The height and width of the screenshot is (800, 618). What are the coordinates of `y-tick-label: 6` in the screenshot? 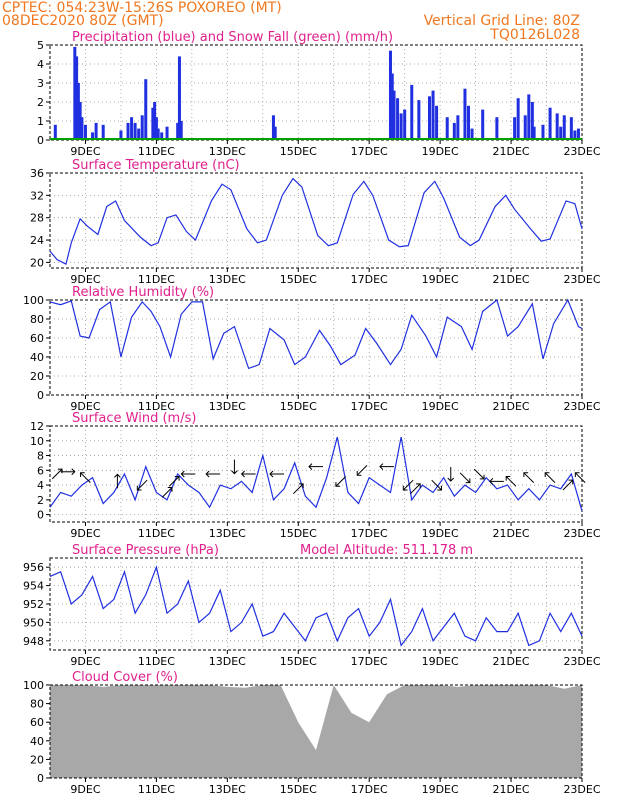 It's located at (40, 470).